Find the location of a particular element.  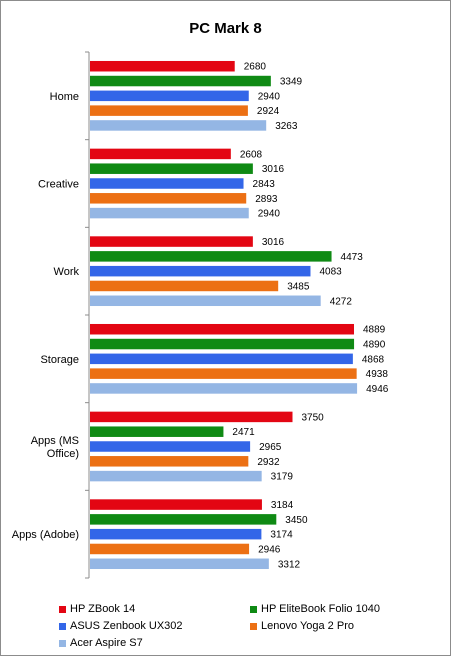

category-label: Home is located at coordinates (64, 97).